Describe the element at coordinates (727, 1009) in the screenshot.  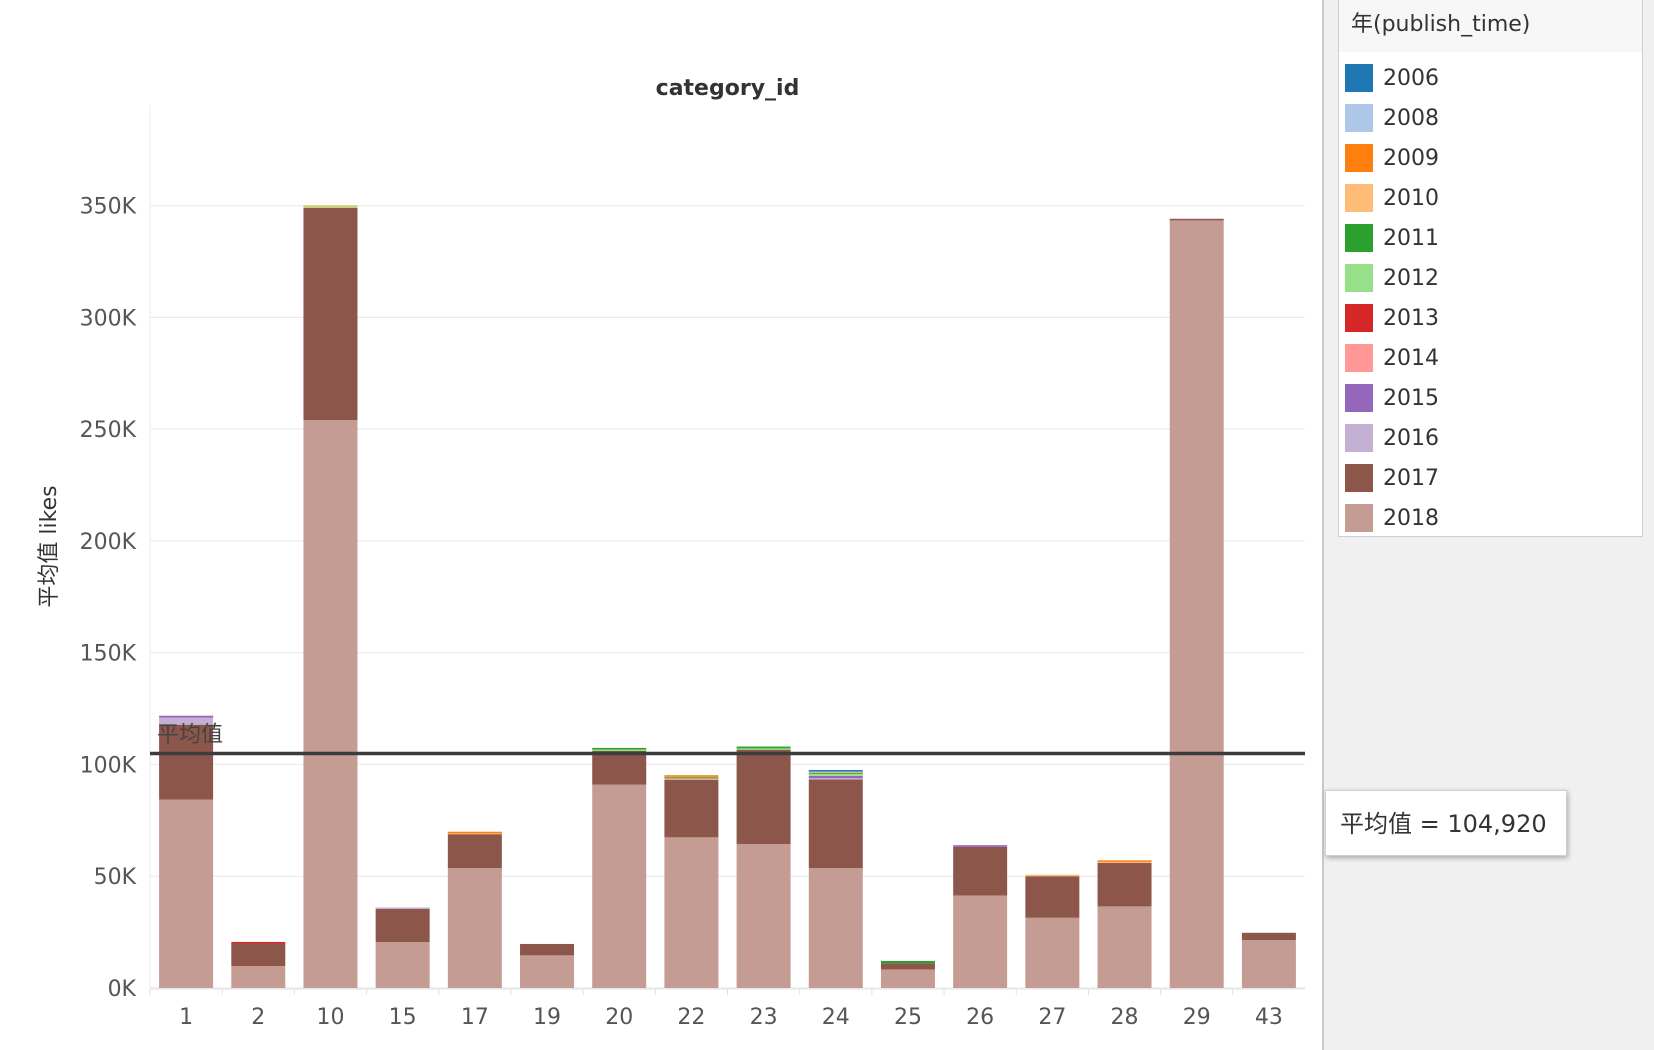
I see `x-axis-ticks: 1 2 10 15 17 19 20 22 23 24 25 26 27 28 29 43` at that location.